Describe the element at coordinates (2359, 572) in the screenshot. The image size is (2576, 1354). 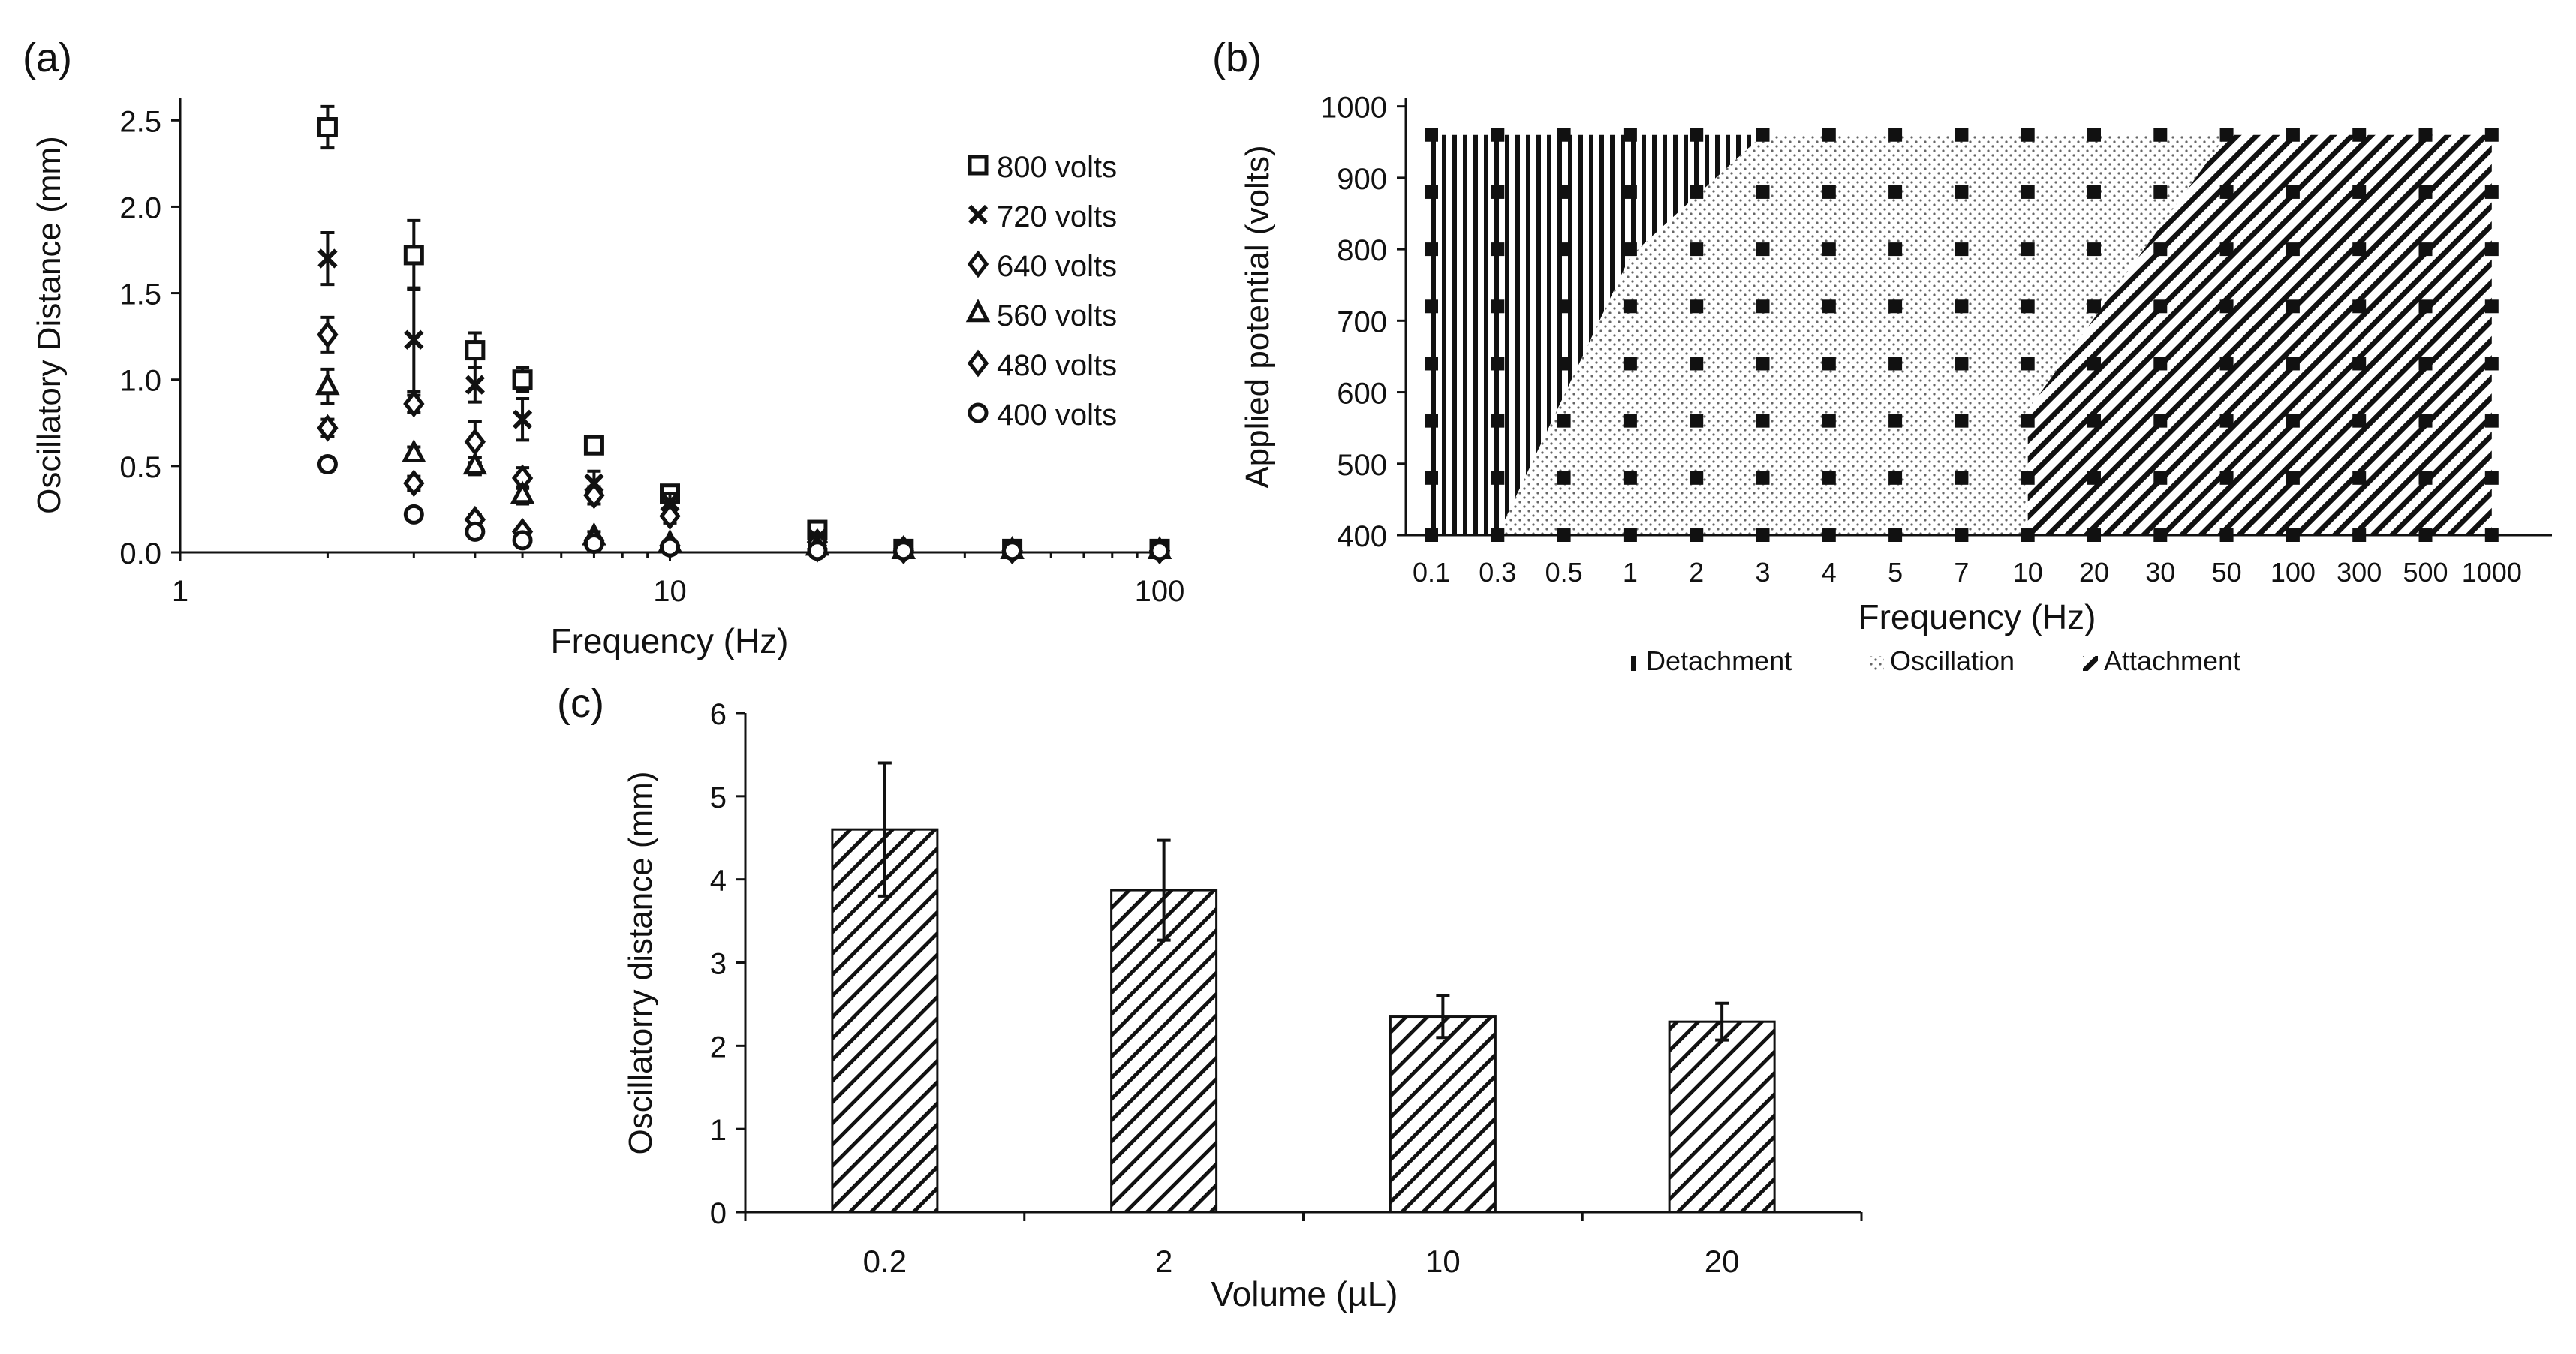
I see `chart-b-x-tick-label: 300` at that location.